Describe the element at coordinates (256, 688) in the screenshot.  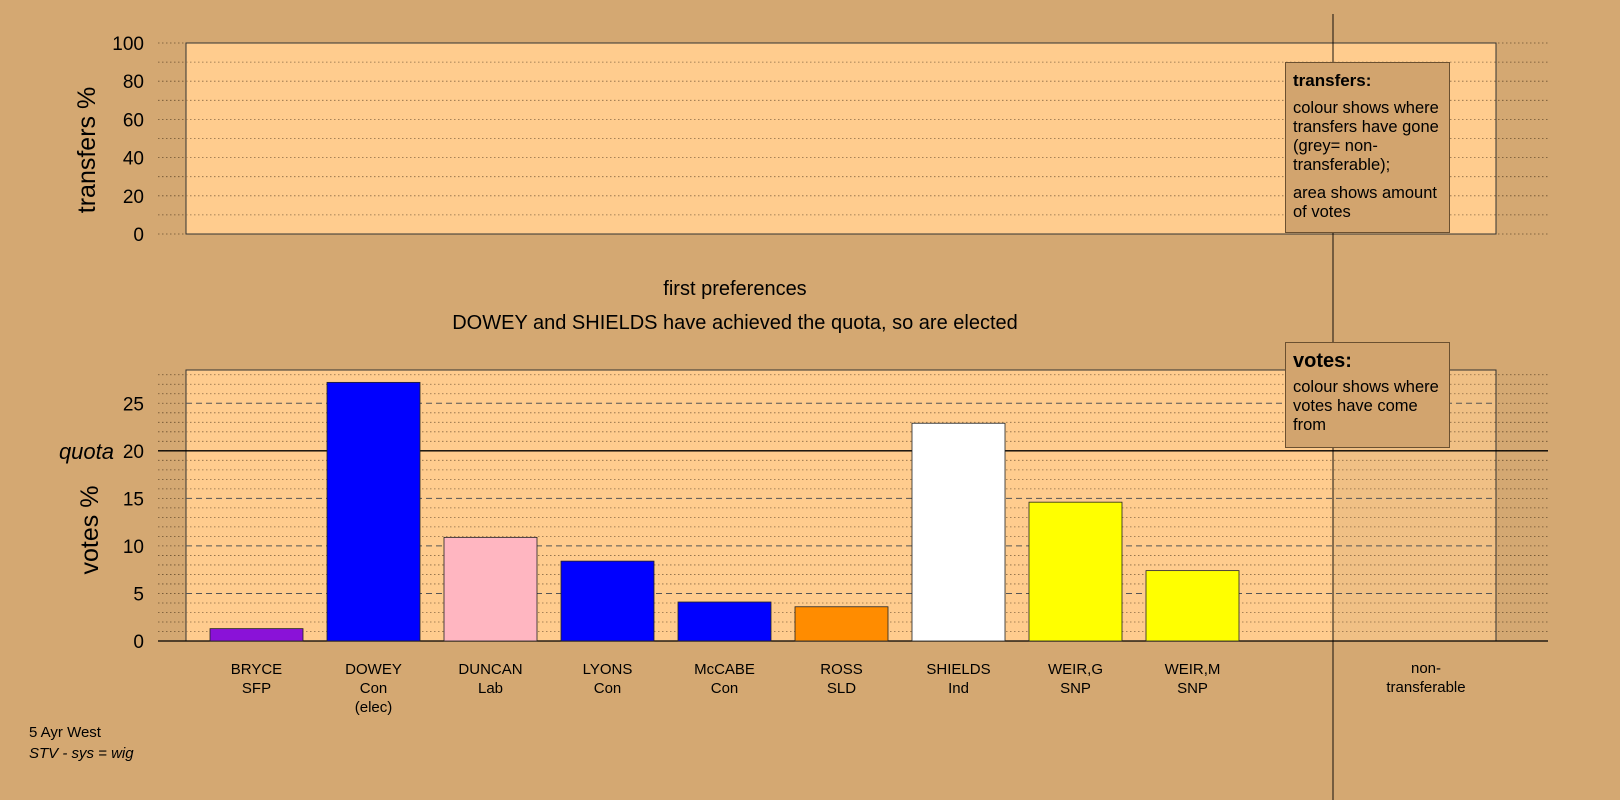
I see `candidate-label: SFP` at that location.